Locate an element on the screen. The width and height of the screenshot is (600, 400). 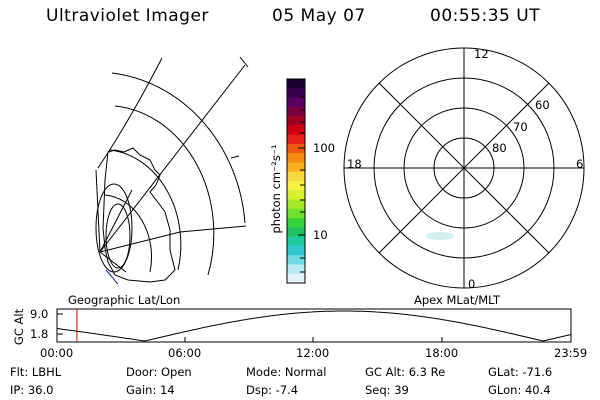
gc-alt-axis-label: GC Alt is located at coordinates (19, 327).